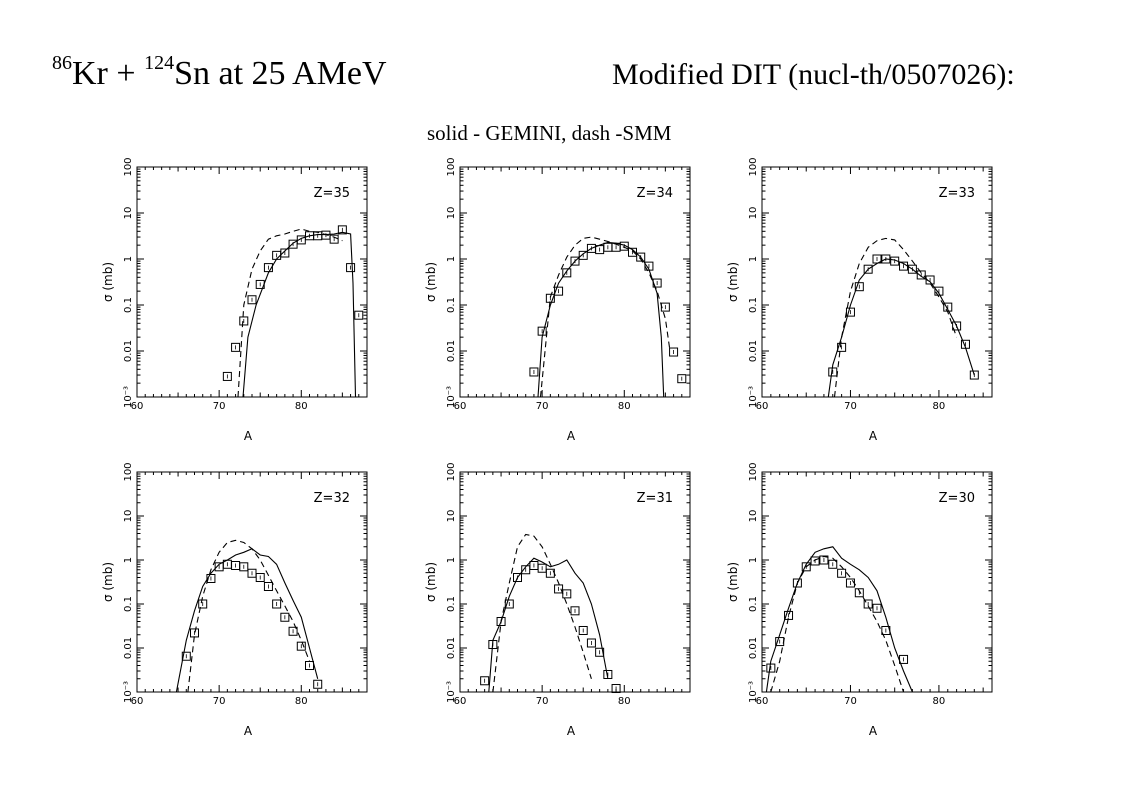 The image size is (1122, 793). Describe the element at coordinates (332, 498) in the screenshot. I see `panel-z-label: Z=32` at that location.